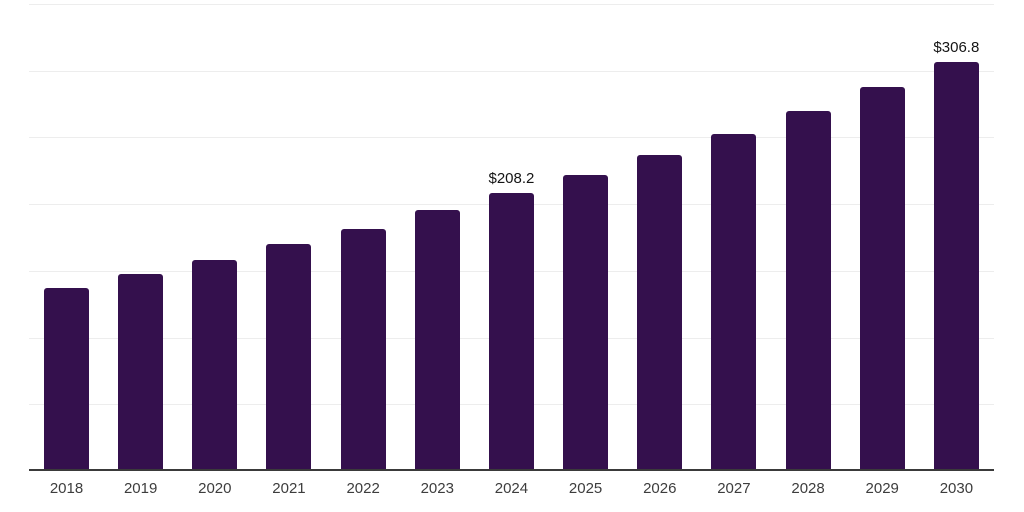 The width and height of the screenshot is (1024, 512). What do you see at coordinates (808, 291) in the screenshot?
I see `bar-2028` at bounding box center [808, 291].